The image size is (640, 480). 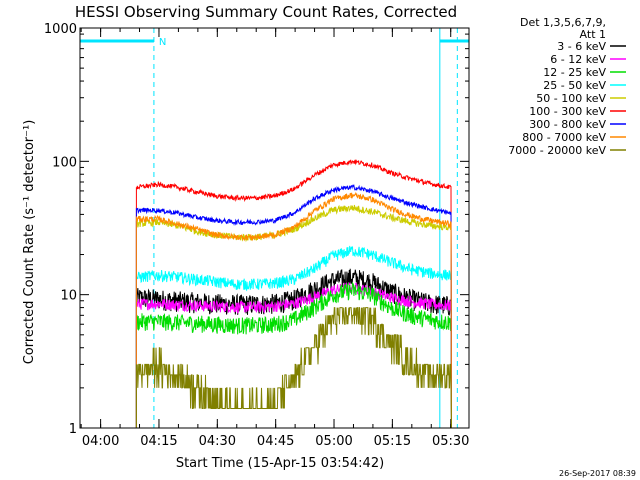 What do you see at coordinates (571, 98) in the screenshot?
I see `legend-label: 50 - 100 keV` at bounding box center [571, 98].